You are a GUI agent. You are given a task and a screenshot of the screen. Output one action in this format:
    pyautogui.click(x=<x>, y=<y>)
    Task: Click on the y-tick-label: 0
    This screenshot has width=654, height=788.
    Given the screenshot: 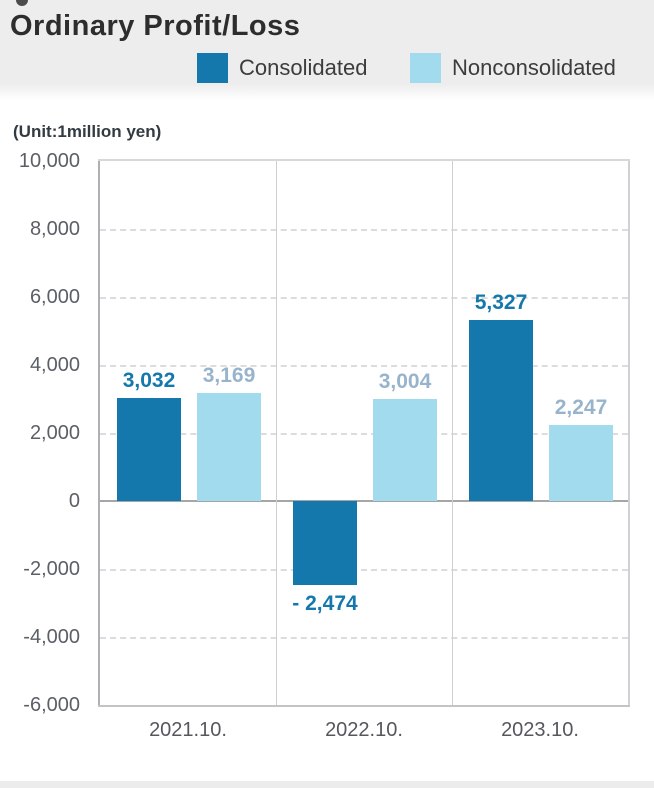 What is the action you would take?
    pyautogui.click(x=74, y=501)
    